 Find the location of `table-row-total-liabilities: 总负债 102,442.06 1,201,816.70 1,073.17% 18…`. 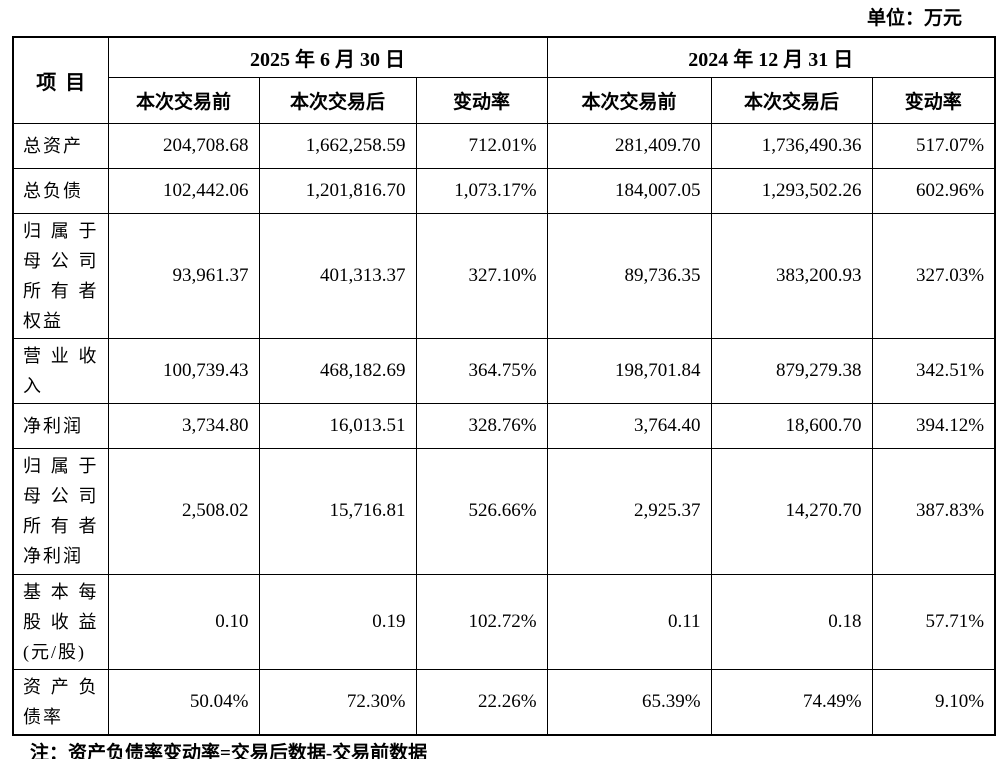

table-row-total-liabilities: 总负债 102,442.06 1,201,816.70 1,073.17% 18… is located at coordinates (504, 190).